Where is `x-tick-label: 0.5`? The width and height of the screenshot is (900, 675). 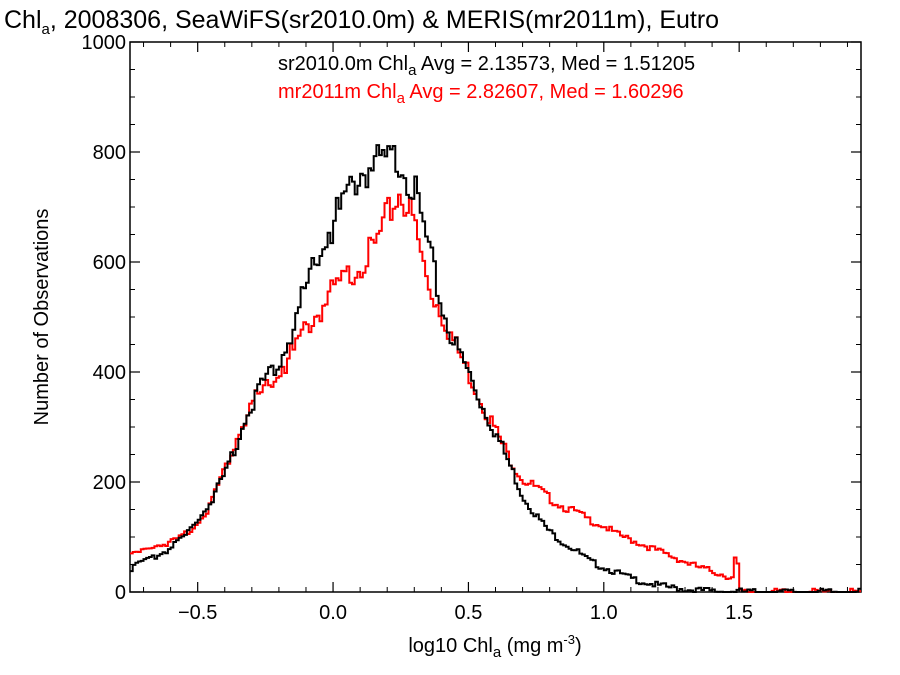
x-tick-label: 0.5 is located at coordinates (469, 613).